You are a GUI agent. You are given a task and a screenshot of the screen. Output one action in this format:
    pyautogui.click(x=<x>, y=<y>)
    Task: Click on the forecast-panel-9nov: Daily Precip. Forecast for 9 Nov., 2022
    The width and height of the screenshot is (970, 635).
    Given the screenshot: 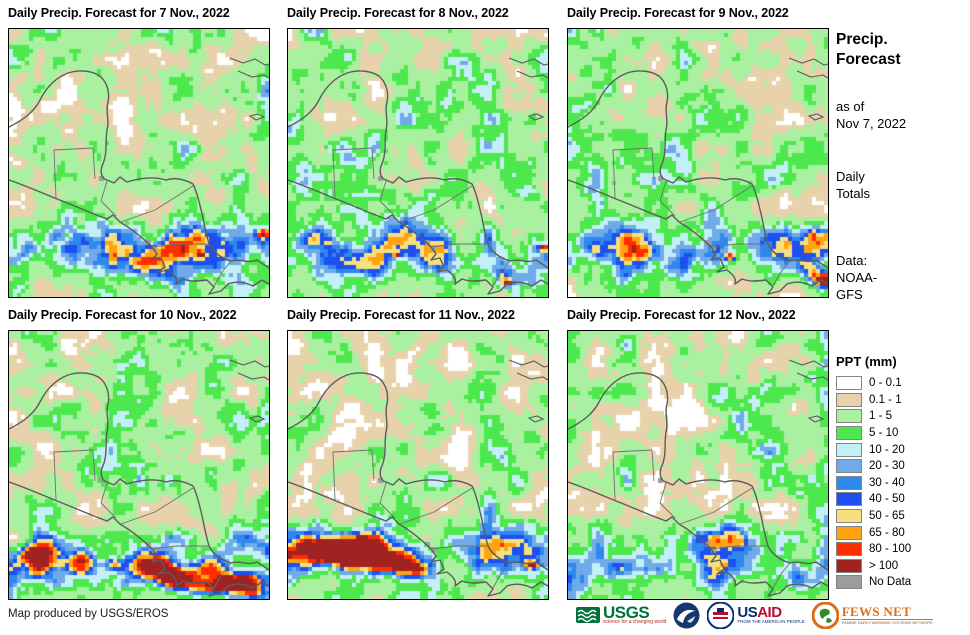 What is the action you would take?
    pyautogui.click(x=698, y=152)
    